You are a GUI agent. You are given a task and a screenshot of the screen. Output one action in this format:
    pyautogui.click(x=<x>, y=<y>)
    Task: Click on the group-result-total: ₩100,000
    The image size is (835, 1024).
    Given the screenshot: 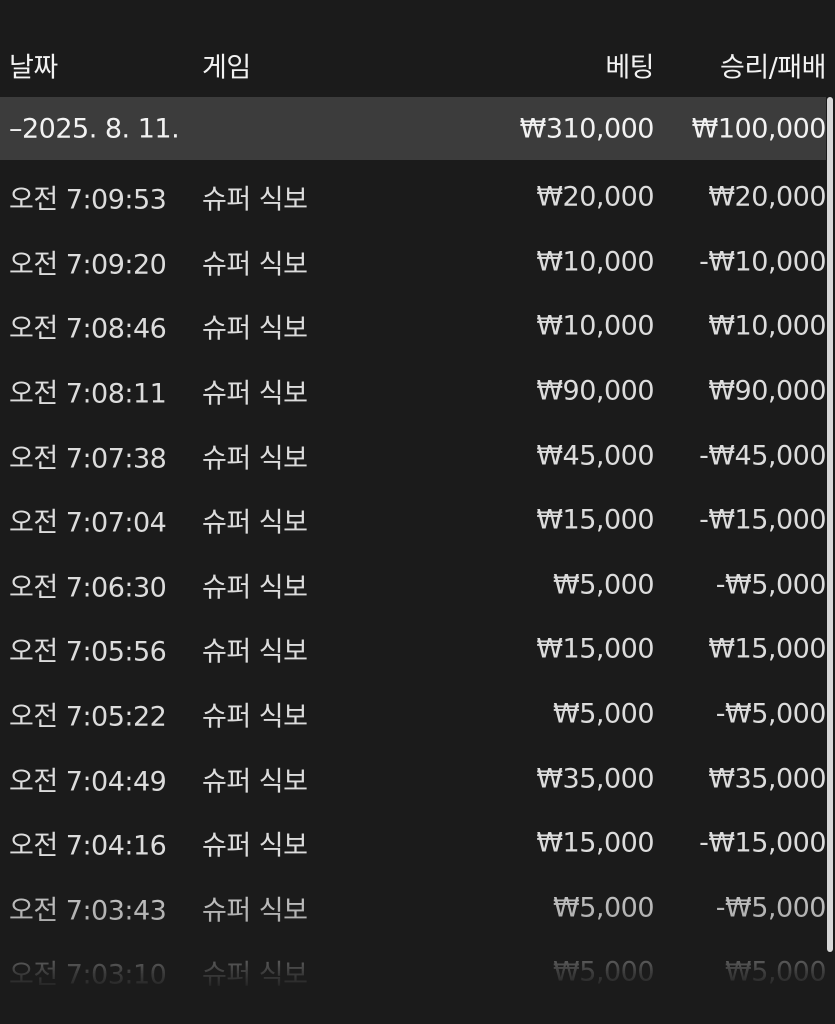 What is the action you would take?
    pyautogui.click(x=759, y=128)
    